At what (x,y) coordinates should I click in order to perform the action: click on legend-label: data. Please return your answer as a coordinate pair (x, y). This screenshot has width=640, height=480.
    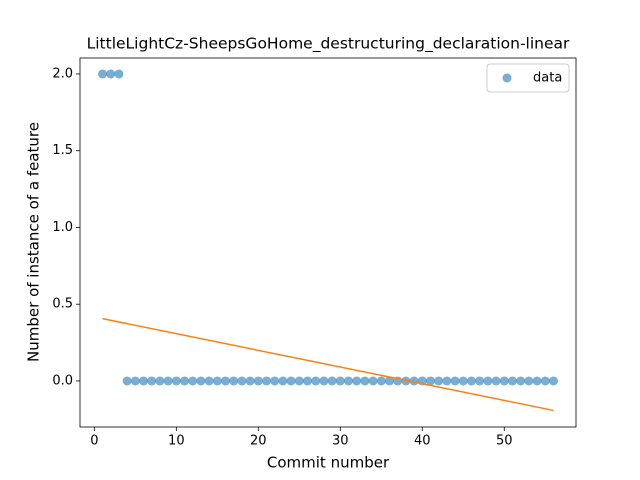
    Looking at the image, I should click on (547, 78).